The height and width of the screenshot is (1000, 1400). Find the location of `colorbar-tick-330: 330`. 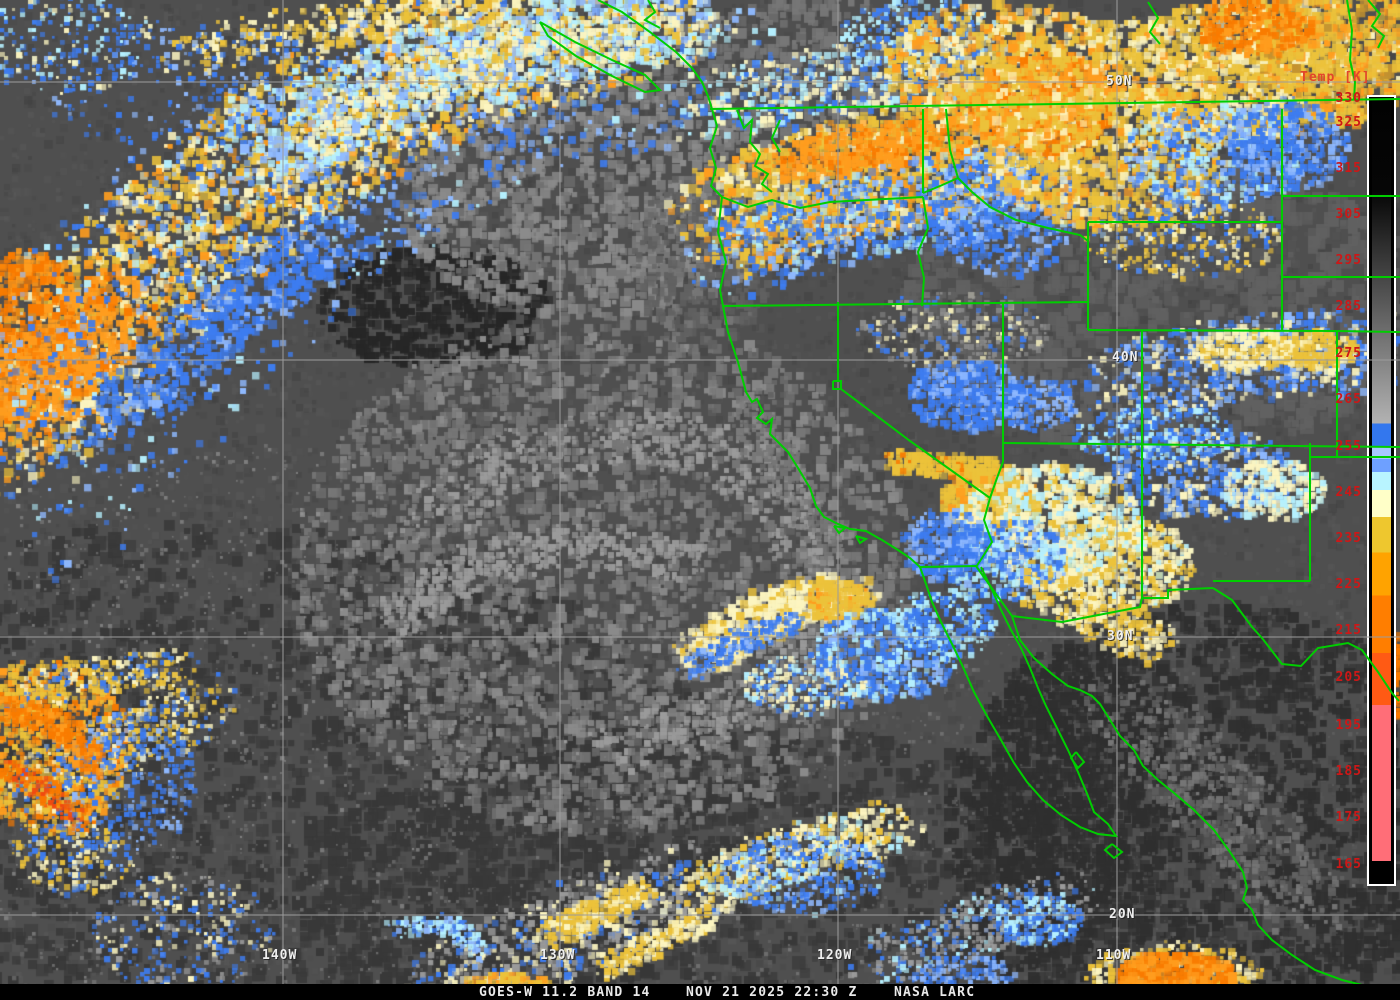

colorbar-tick-330: 330 is located at coordinates (1348, 98).